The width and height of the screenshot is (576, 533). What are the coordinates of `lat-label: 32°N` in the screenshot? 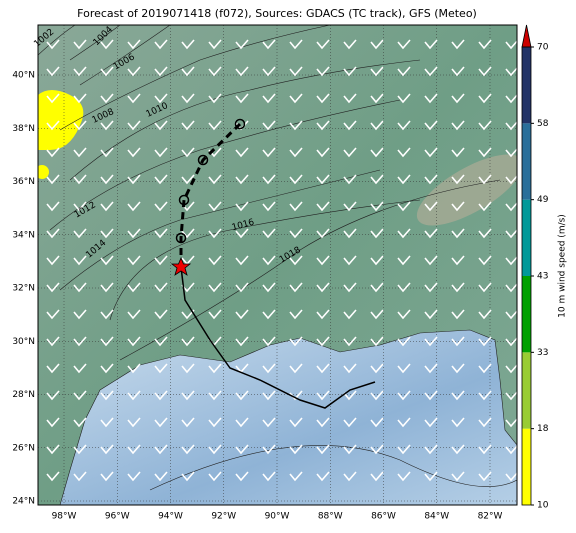 It's located at (23, 289).